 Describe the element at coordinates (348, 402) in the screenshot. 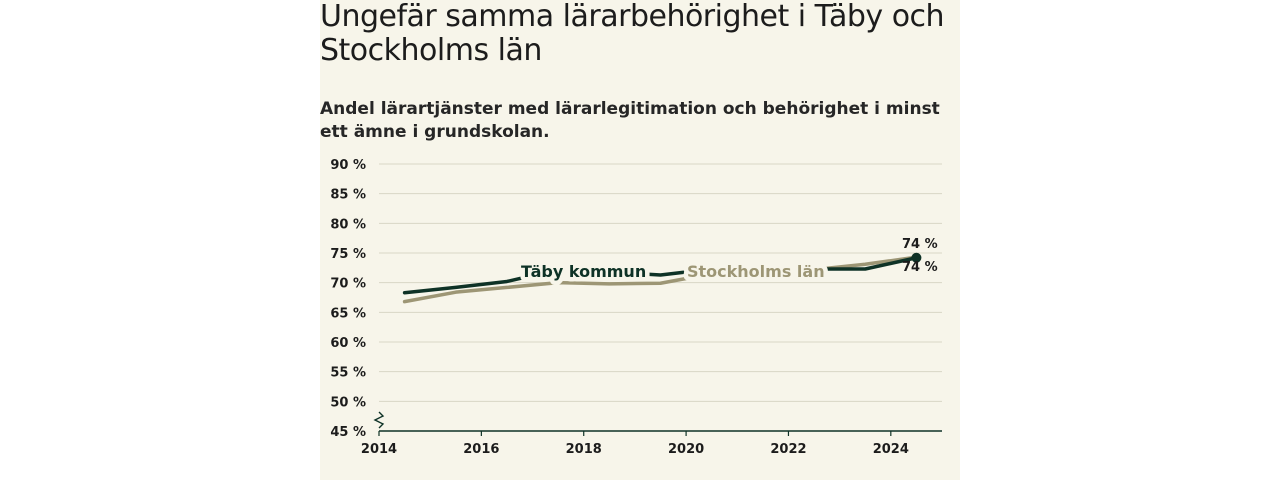

I see `y-tick-label: 50 %` at that location.